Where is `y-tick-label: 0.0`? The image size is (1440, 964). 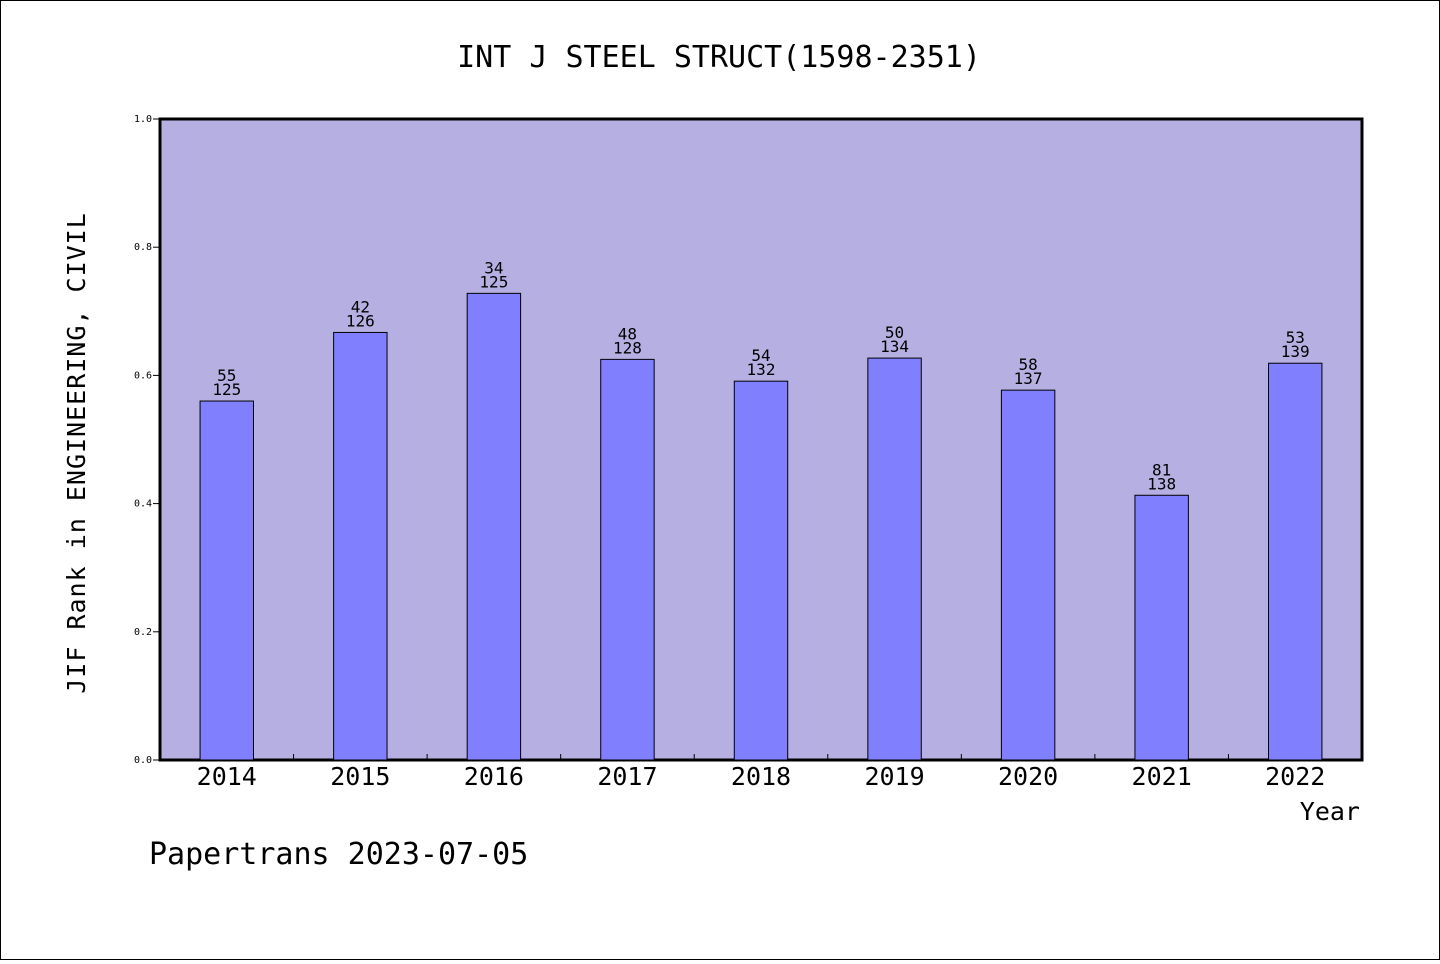
y-tick-label: 0.0 is located at coordinates (143, 760).